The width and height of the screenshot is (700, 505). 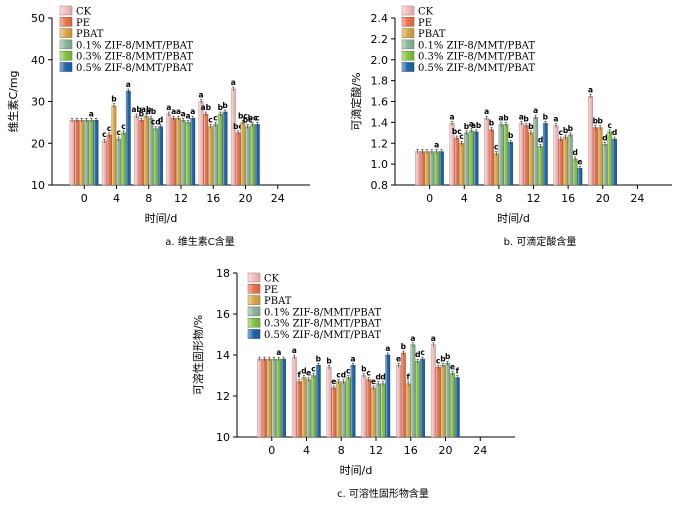 I want to click on x-tick-label: 20, so click(x=603, y=198).